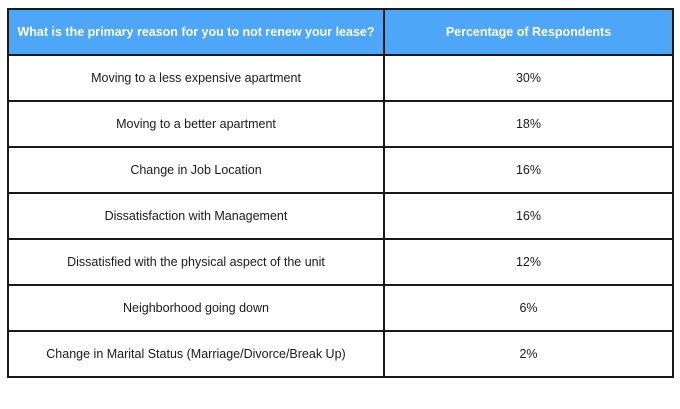  Describe the element at coordinates (196, 78) in the screenshot. I see `reason-cell: Moving to a less expensive apartment` at that location.